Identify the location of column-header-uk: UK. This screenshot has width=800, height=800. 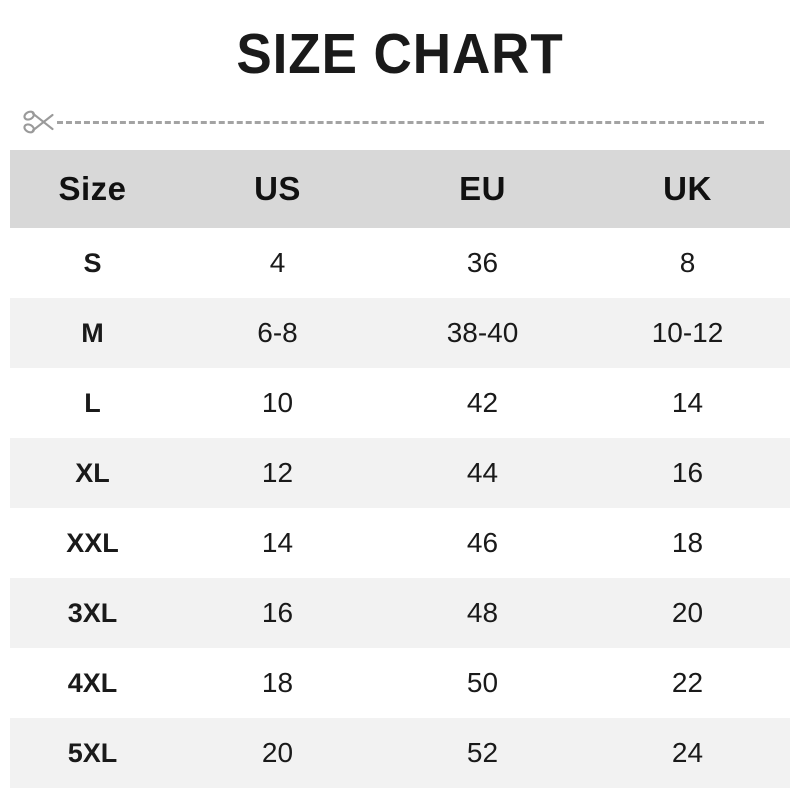
(687, 189).